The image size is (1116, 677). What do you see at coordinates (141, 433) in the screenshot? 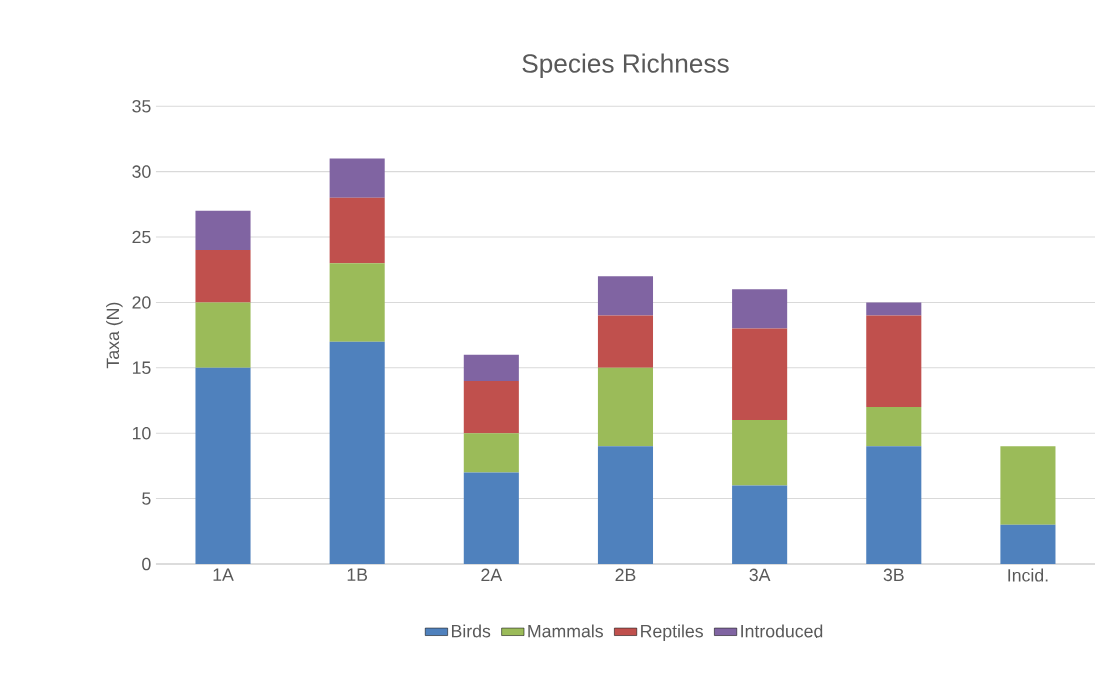
I see `y-tick-label: 10` at bounding box center [141, 433].